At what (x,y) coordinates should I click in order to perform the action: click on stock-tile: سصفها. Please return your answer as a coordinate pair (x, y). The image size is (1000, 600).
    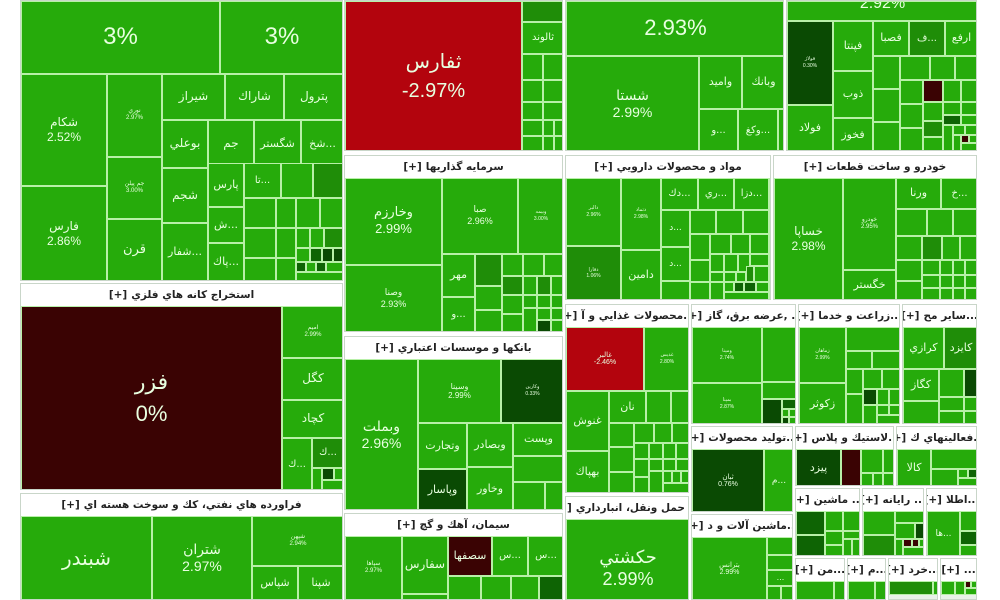
    Looking at the image, I should click on (470, 556).